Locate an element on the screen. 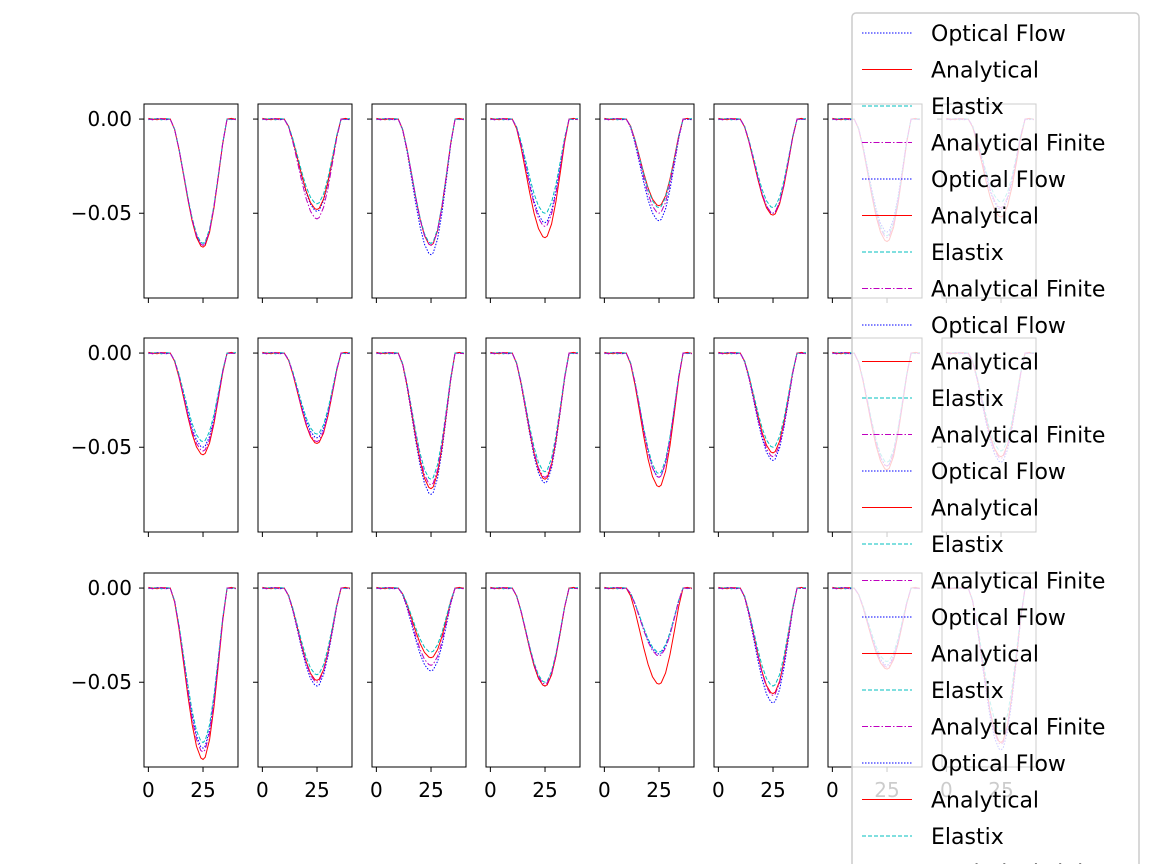  subplot-r2-c2 is located at coordinates (303, 437).